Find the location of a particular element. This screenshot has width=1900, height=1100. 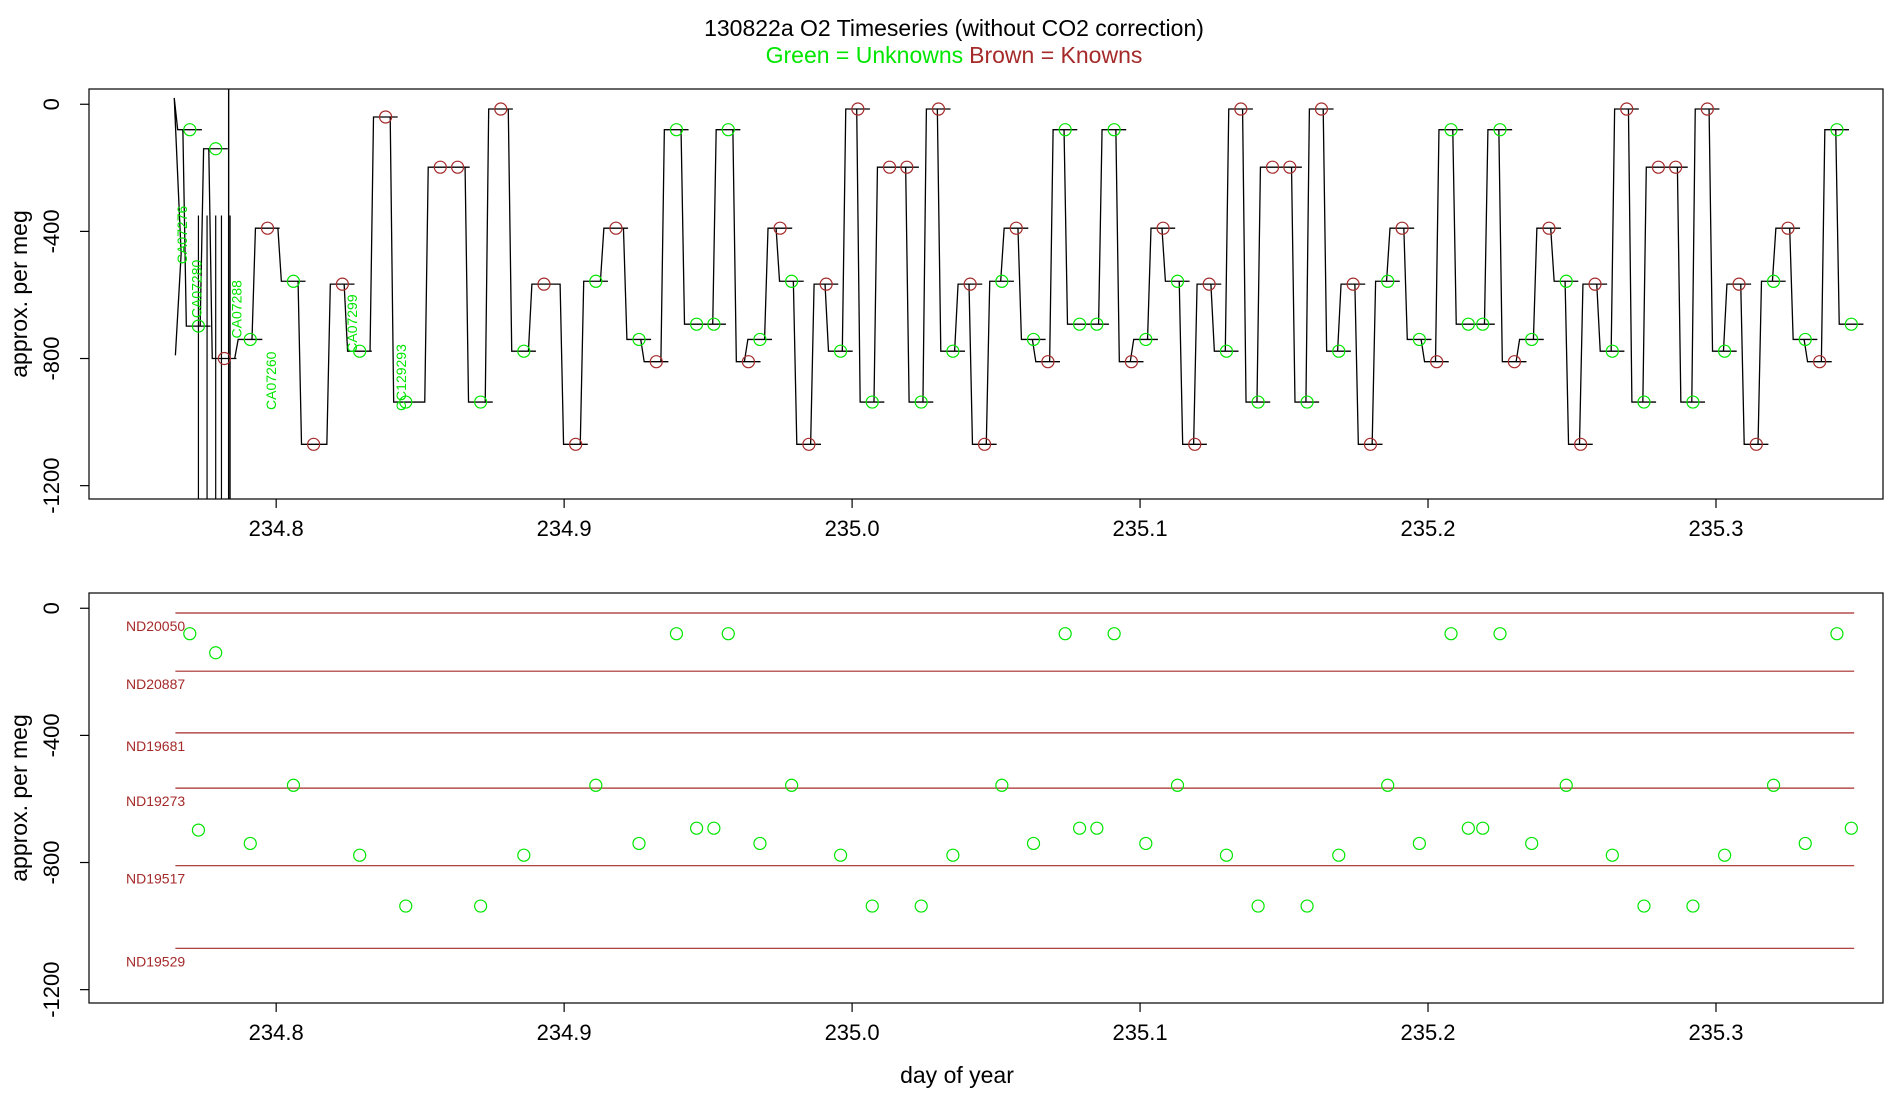

unknown-sample-label: CA07280 is located at coordinates (196, 289).